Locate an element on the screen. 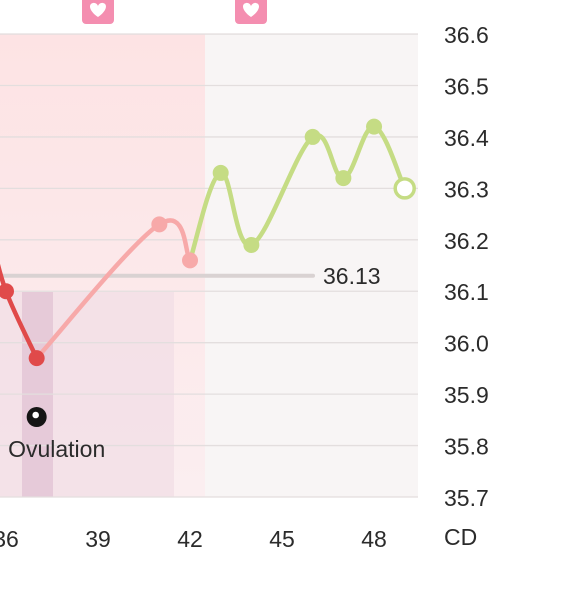 The image size is (575, 600). y-tick-label: 35.7 is located at coordinates (466, 498).